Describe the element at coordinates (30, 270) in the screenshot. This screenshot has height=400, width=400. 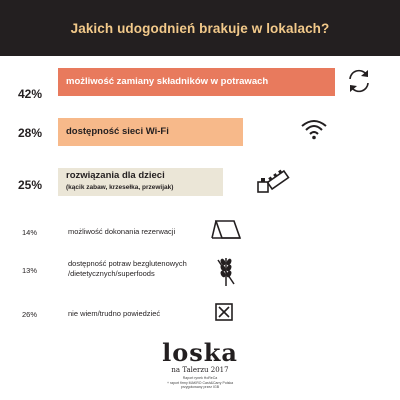
I see `value-label-5: 13%` at that location.